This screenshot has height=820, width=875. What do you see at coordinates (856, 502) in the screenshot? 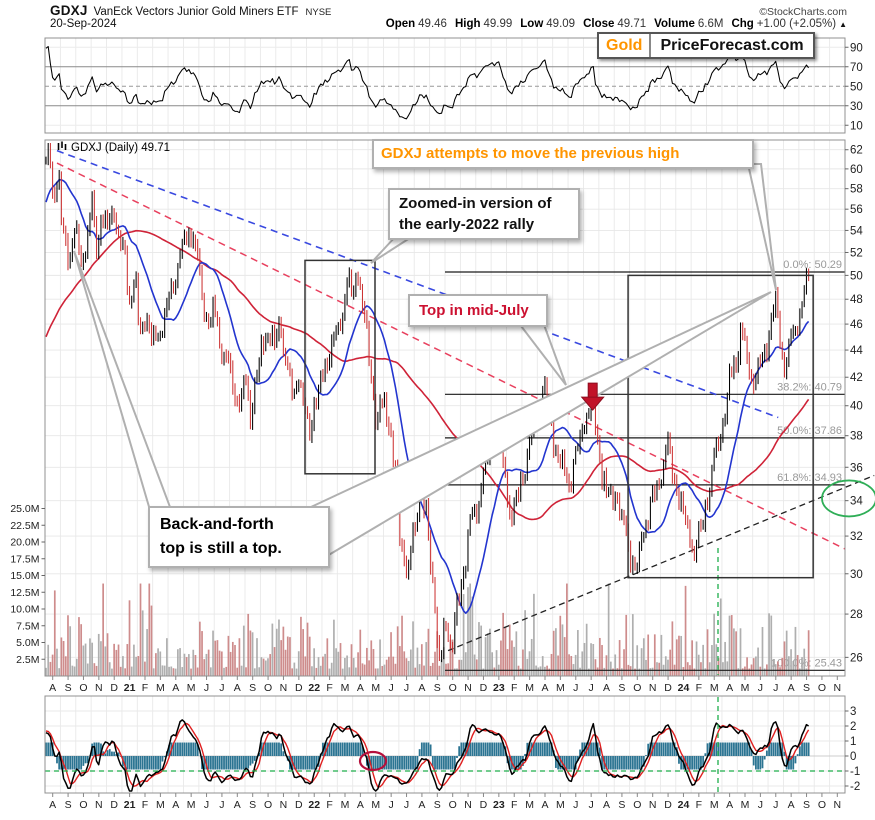
I see `svg-text: 34` at bounding box center [856, 502].